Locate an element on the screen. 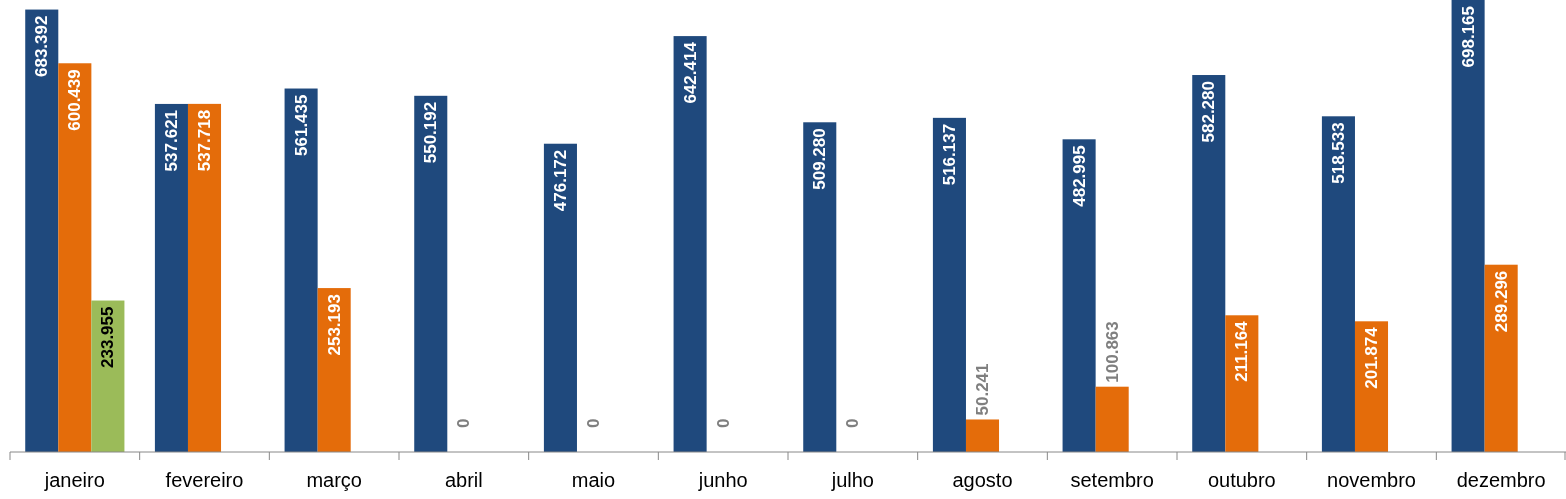 The height and width of the screenshot is (499, 1566). data-label: 50.241 is located at coordinates (982, 389).